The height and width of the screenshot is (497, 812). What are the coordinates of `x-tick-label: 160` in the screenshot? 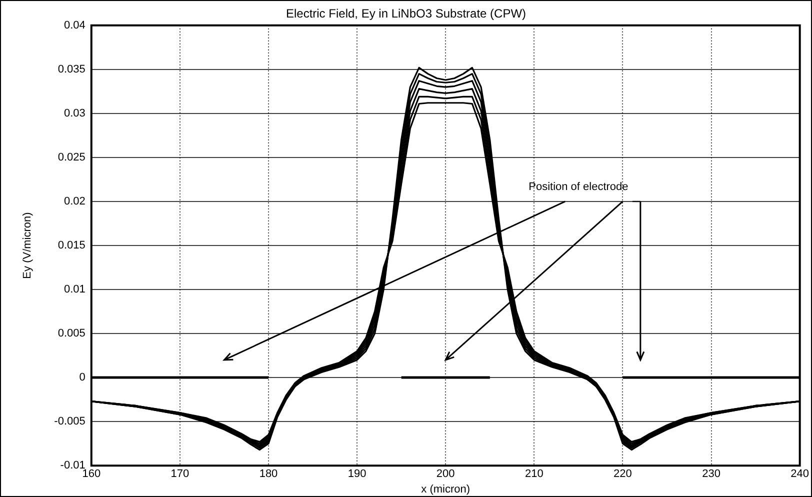 It's located at (91, 474).